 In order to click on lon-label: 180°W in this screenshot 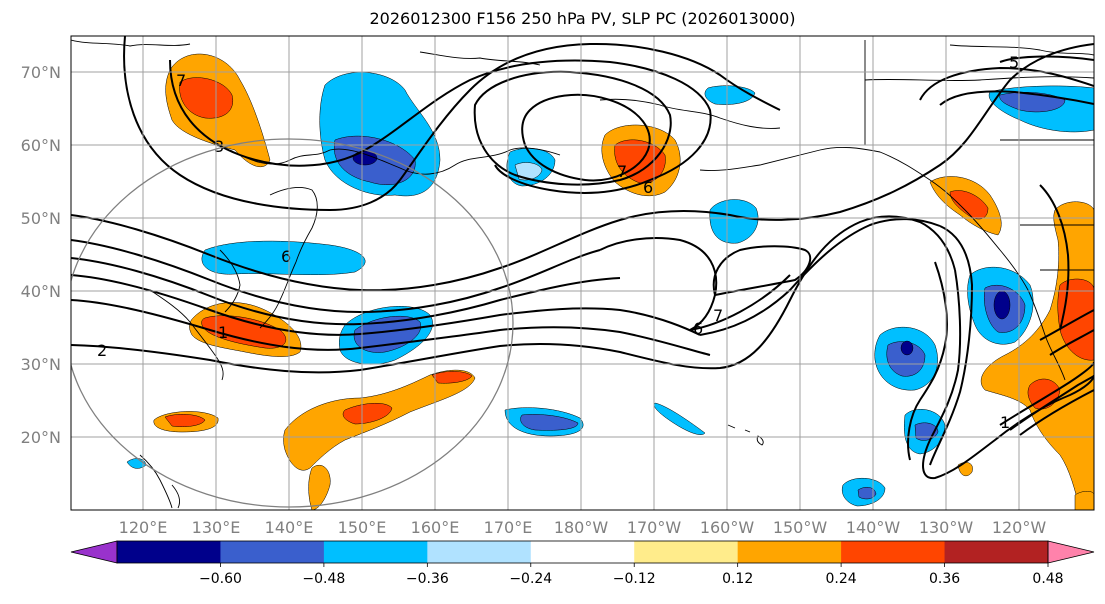, I will do `click(581, 527)`.